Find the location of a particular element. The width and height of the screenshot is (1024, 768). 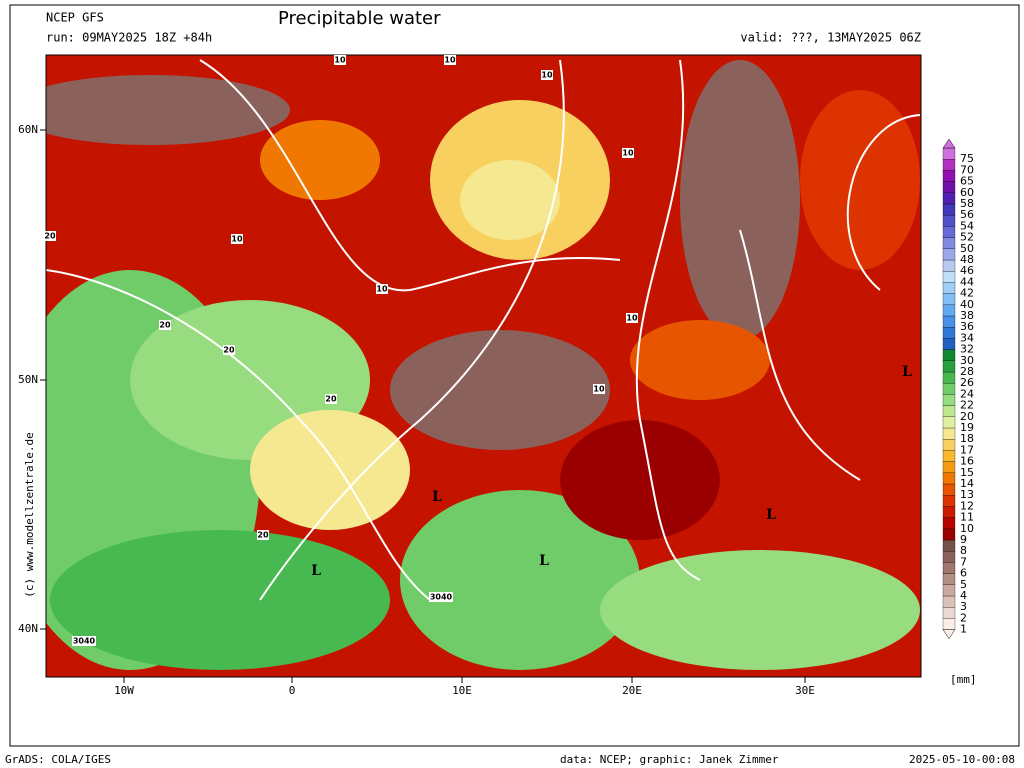

colorbar-label: 10 is located at coordinates (967, 528).